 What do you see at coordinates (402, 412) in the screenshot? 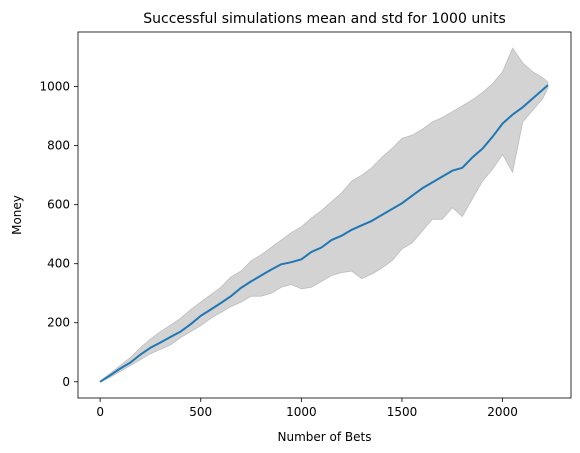
I see `x-tick-label: 1500` at bounding box center [402, 412].